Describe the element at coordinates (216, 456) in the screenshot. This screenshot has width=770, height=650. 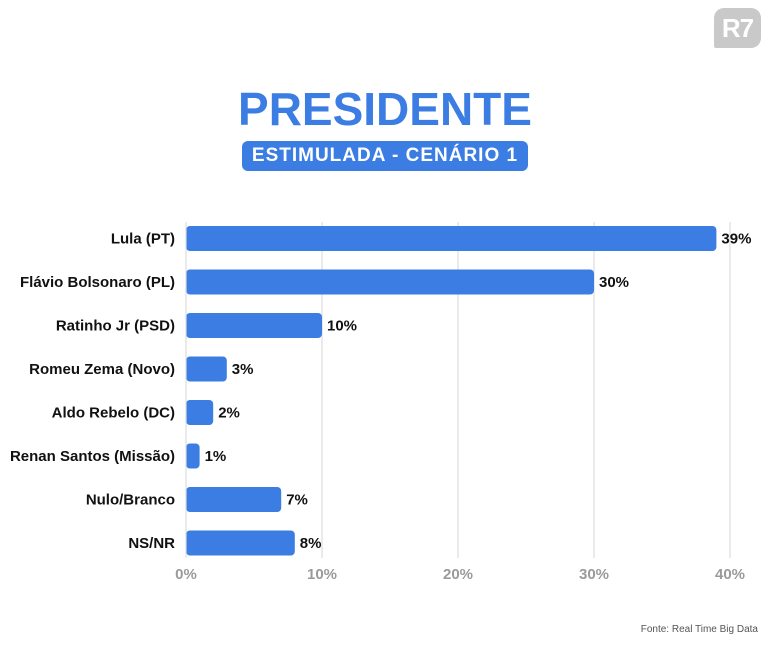
I see `value-label: 1%` at that location.